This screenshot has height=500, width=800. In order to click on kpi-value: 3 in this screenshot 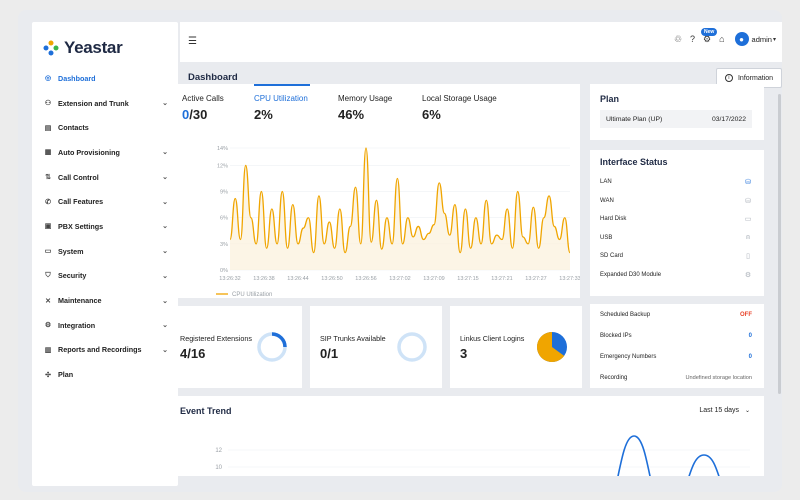, I will do `click(464, 353)`.